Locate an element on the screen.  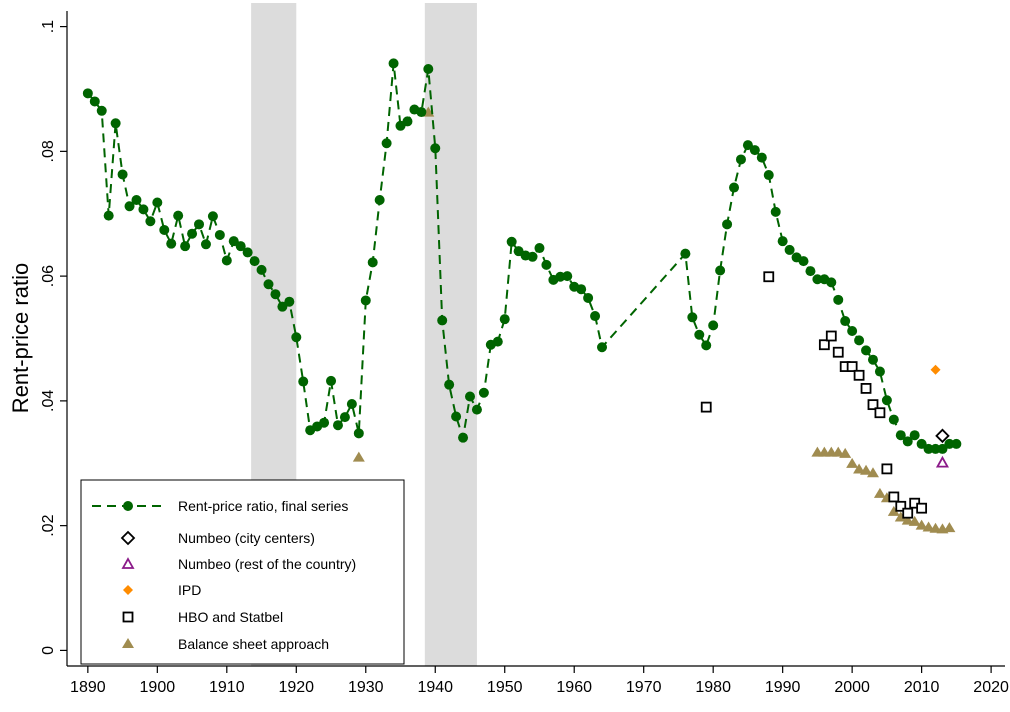
y-tick-label: .02 is located at coordinates (48, 525).